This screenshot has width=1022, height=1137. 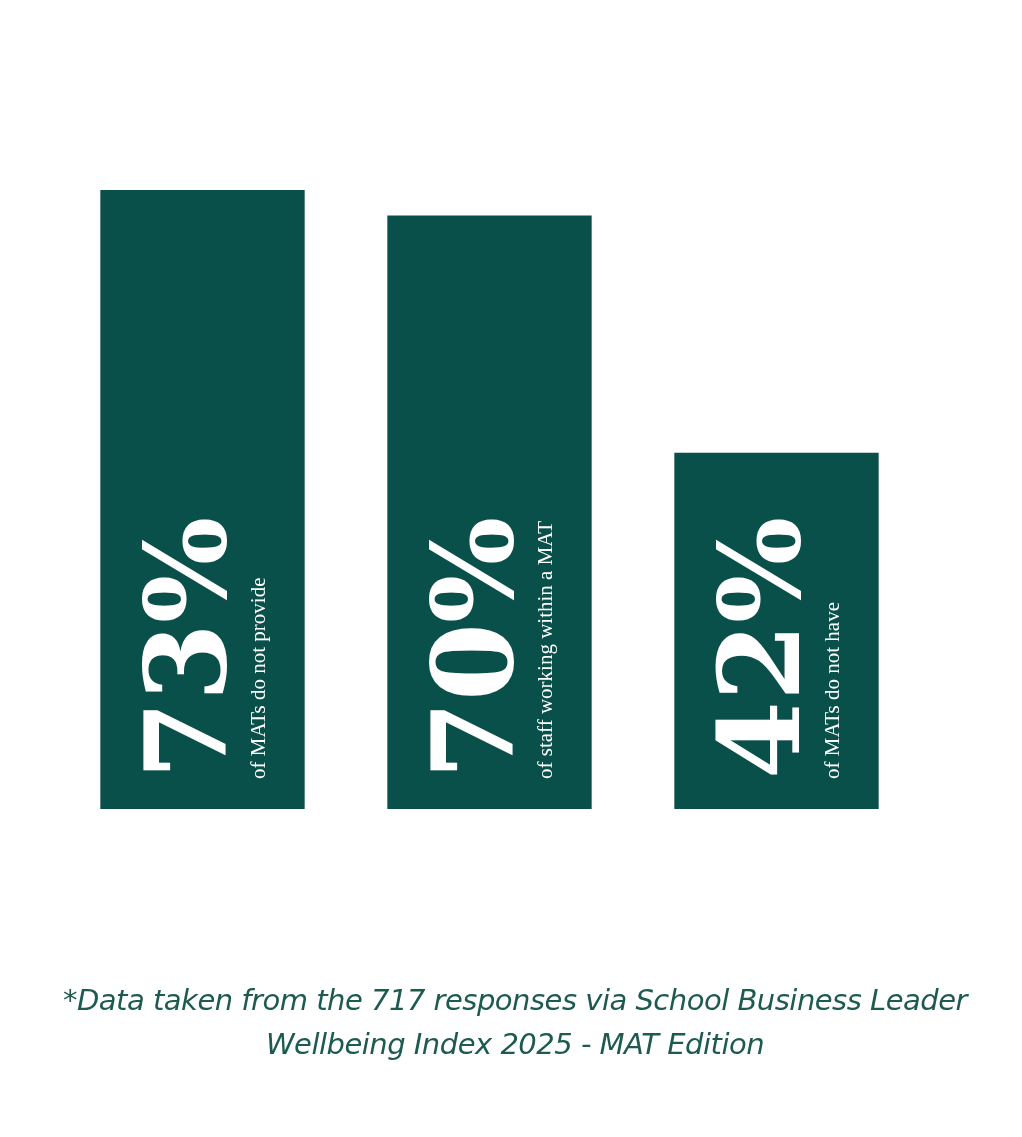 I want to click on text: *Data taken from the 717 responses via School Business Leader Wellbeing Index 2025 - MAT Edition, so click(x=516, y=1022).